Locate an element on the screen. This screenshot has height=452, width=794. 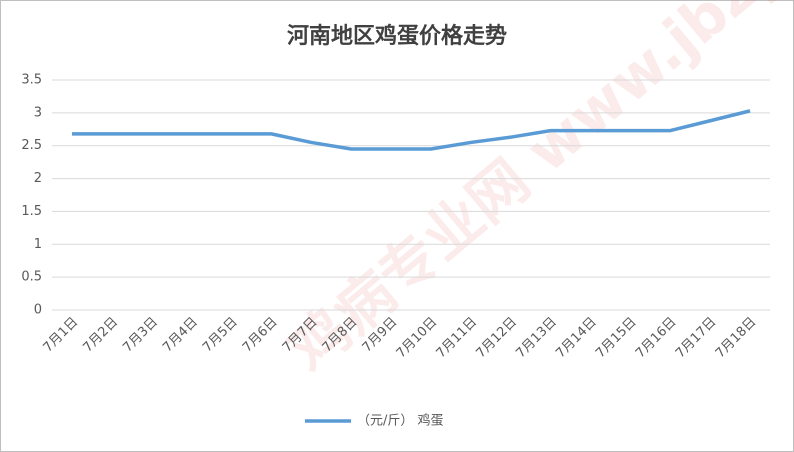
y-tick-label: 0 is located at coordinates (38, 310).